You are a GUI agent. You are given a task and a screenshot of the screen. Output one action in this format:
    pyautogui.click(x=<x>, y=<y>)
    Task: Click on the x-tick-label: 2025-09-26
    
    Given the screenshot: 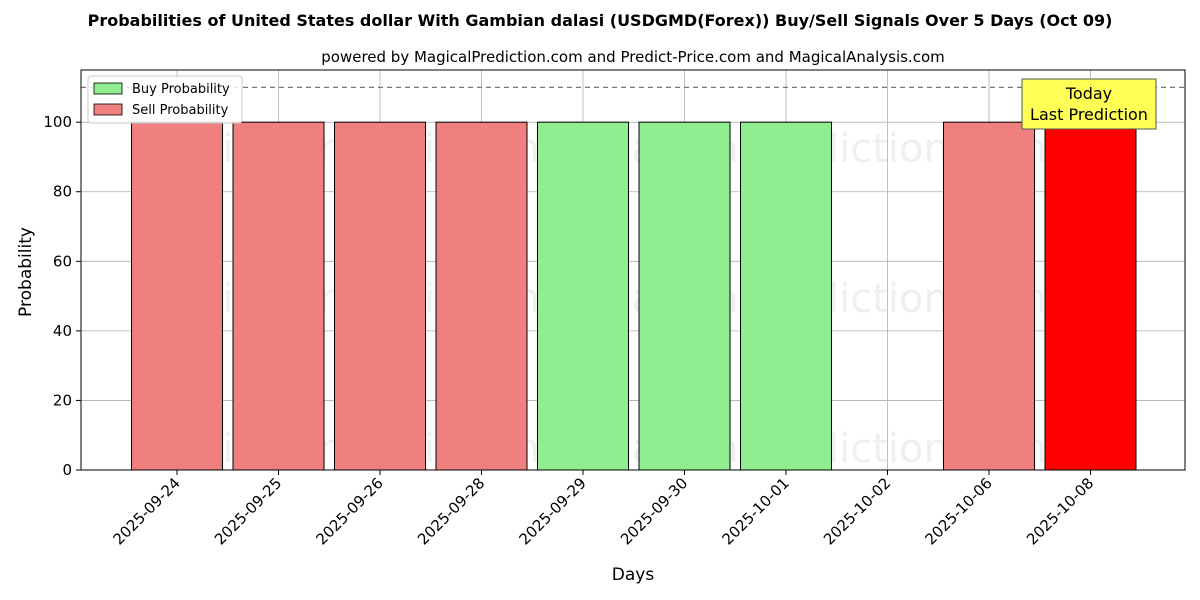 What is the action you would take?
    pyautogui.click(x=349, y=511)
    